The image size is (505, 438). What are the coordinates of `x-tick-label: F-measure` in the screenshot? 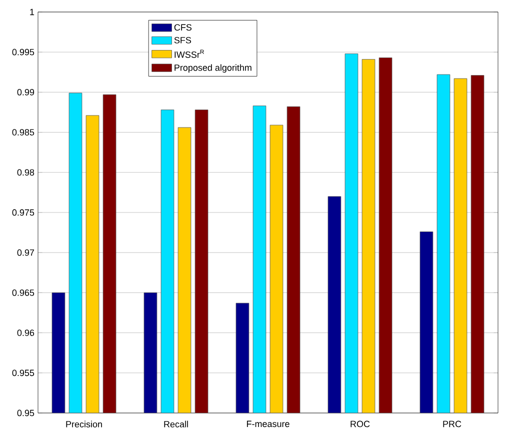 It's located at (268, 424).